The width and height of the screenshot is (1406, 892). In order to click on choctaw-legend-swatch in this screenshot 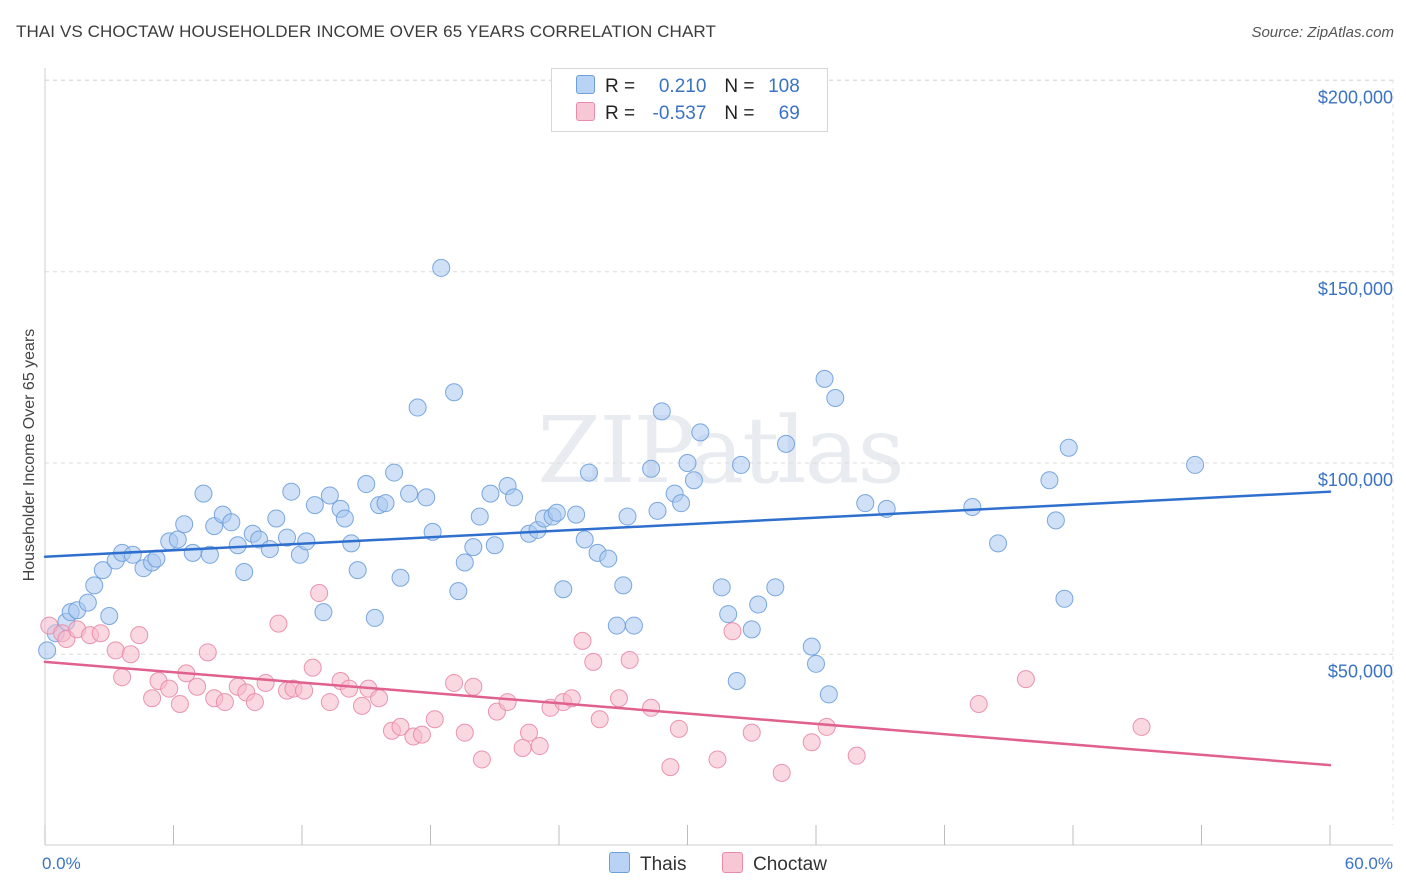, I will do `click(732, 862)`.